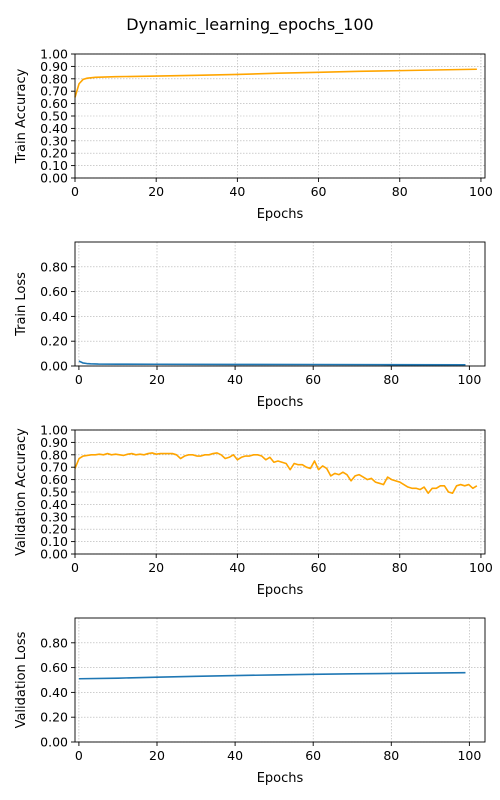 The image size is (500, 800). Describe the element at coordinates (276, 473) in the screenshot. I see `validation-accuracy-series-line` at that location.